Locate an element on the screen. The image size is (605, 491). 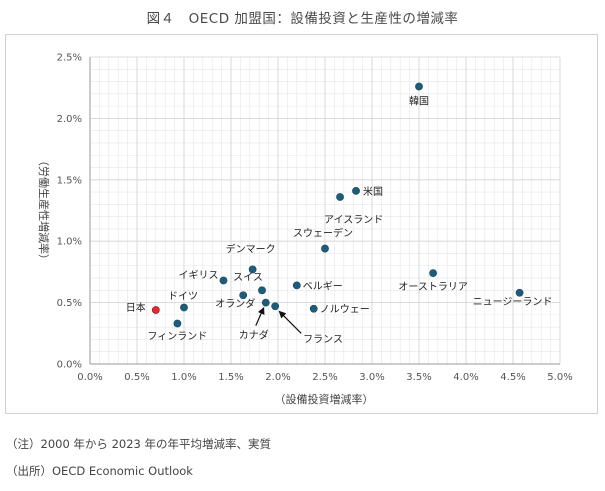
point-label: フィンランド is located at coordinates (177, 336).